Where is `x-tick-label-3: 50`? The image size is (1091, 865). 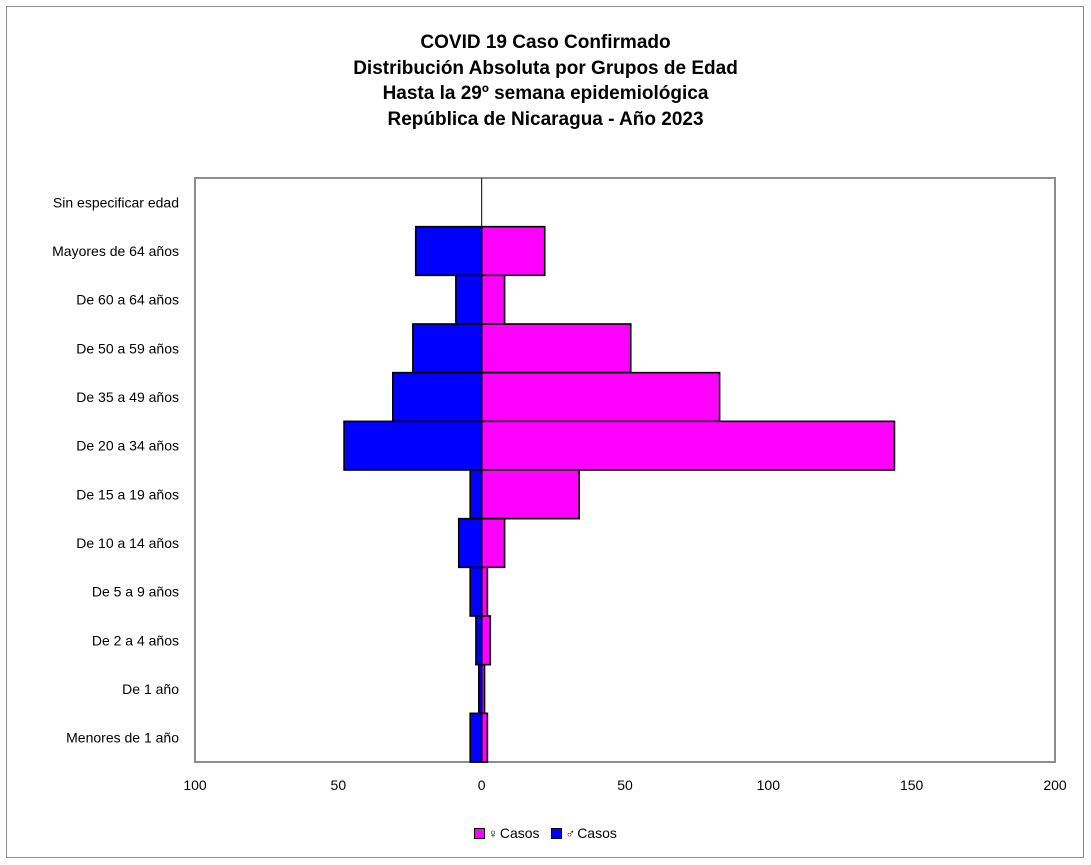 x-tick-label-3: 50 is located at coordinates (625, 785).